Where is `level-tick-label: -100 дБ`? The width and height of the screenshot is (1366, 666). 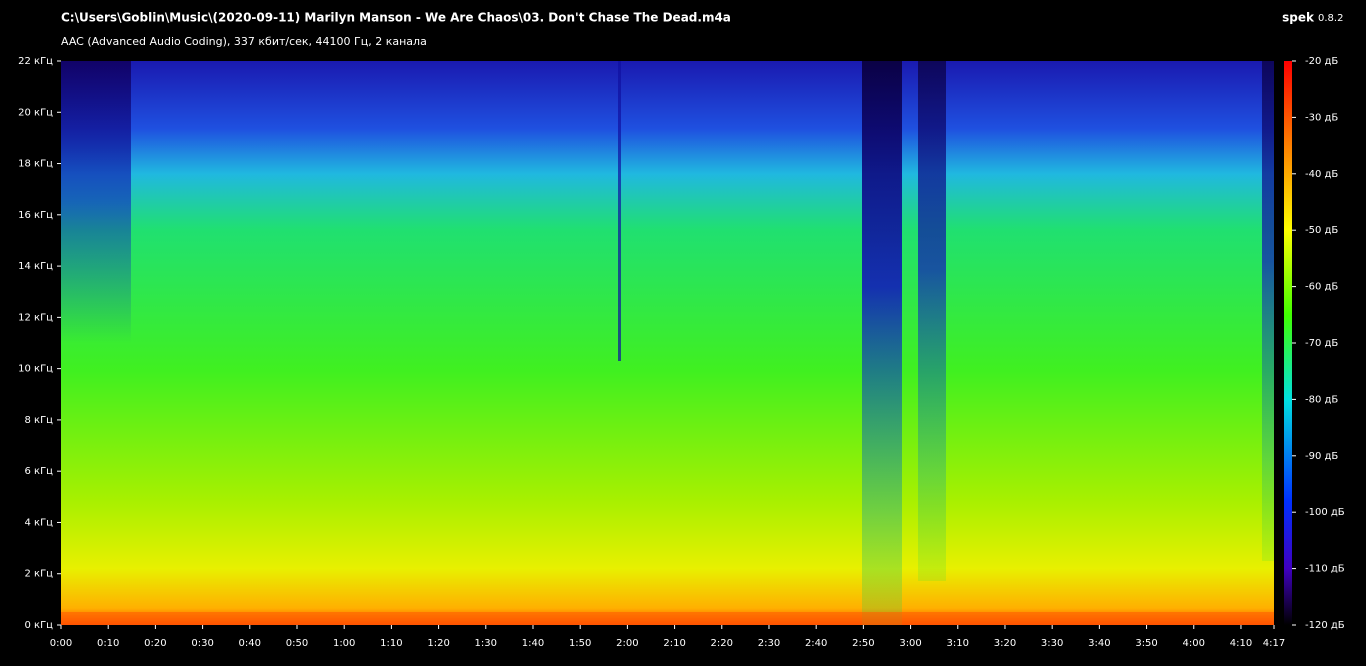
level-tick-label: -100 дБ is located at coordinates (1325, 512).